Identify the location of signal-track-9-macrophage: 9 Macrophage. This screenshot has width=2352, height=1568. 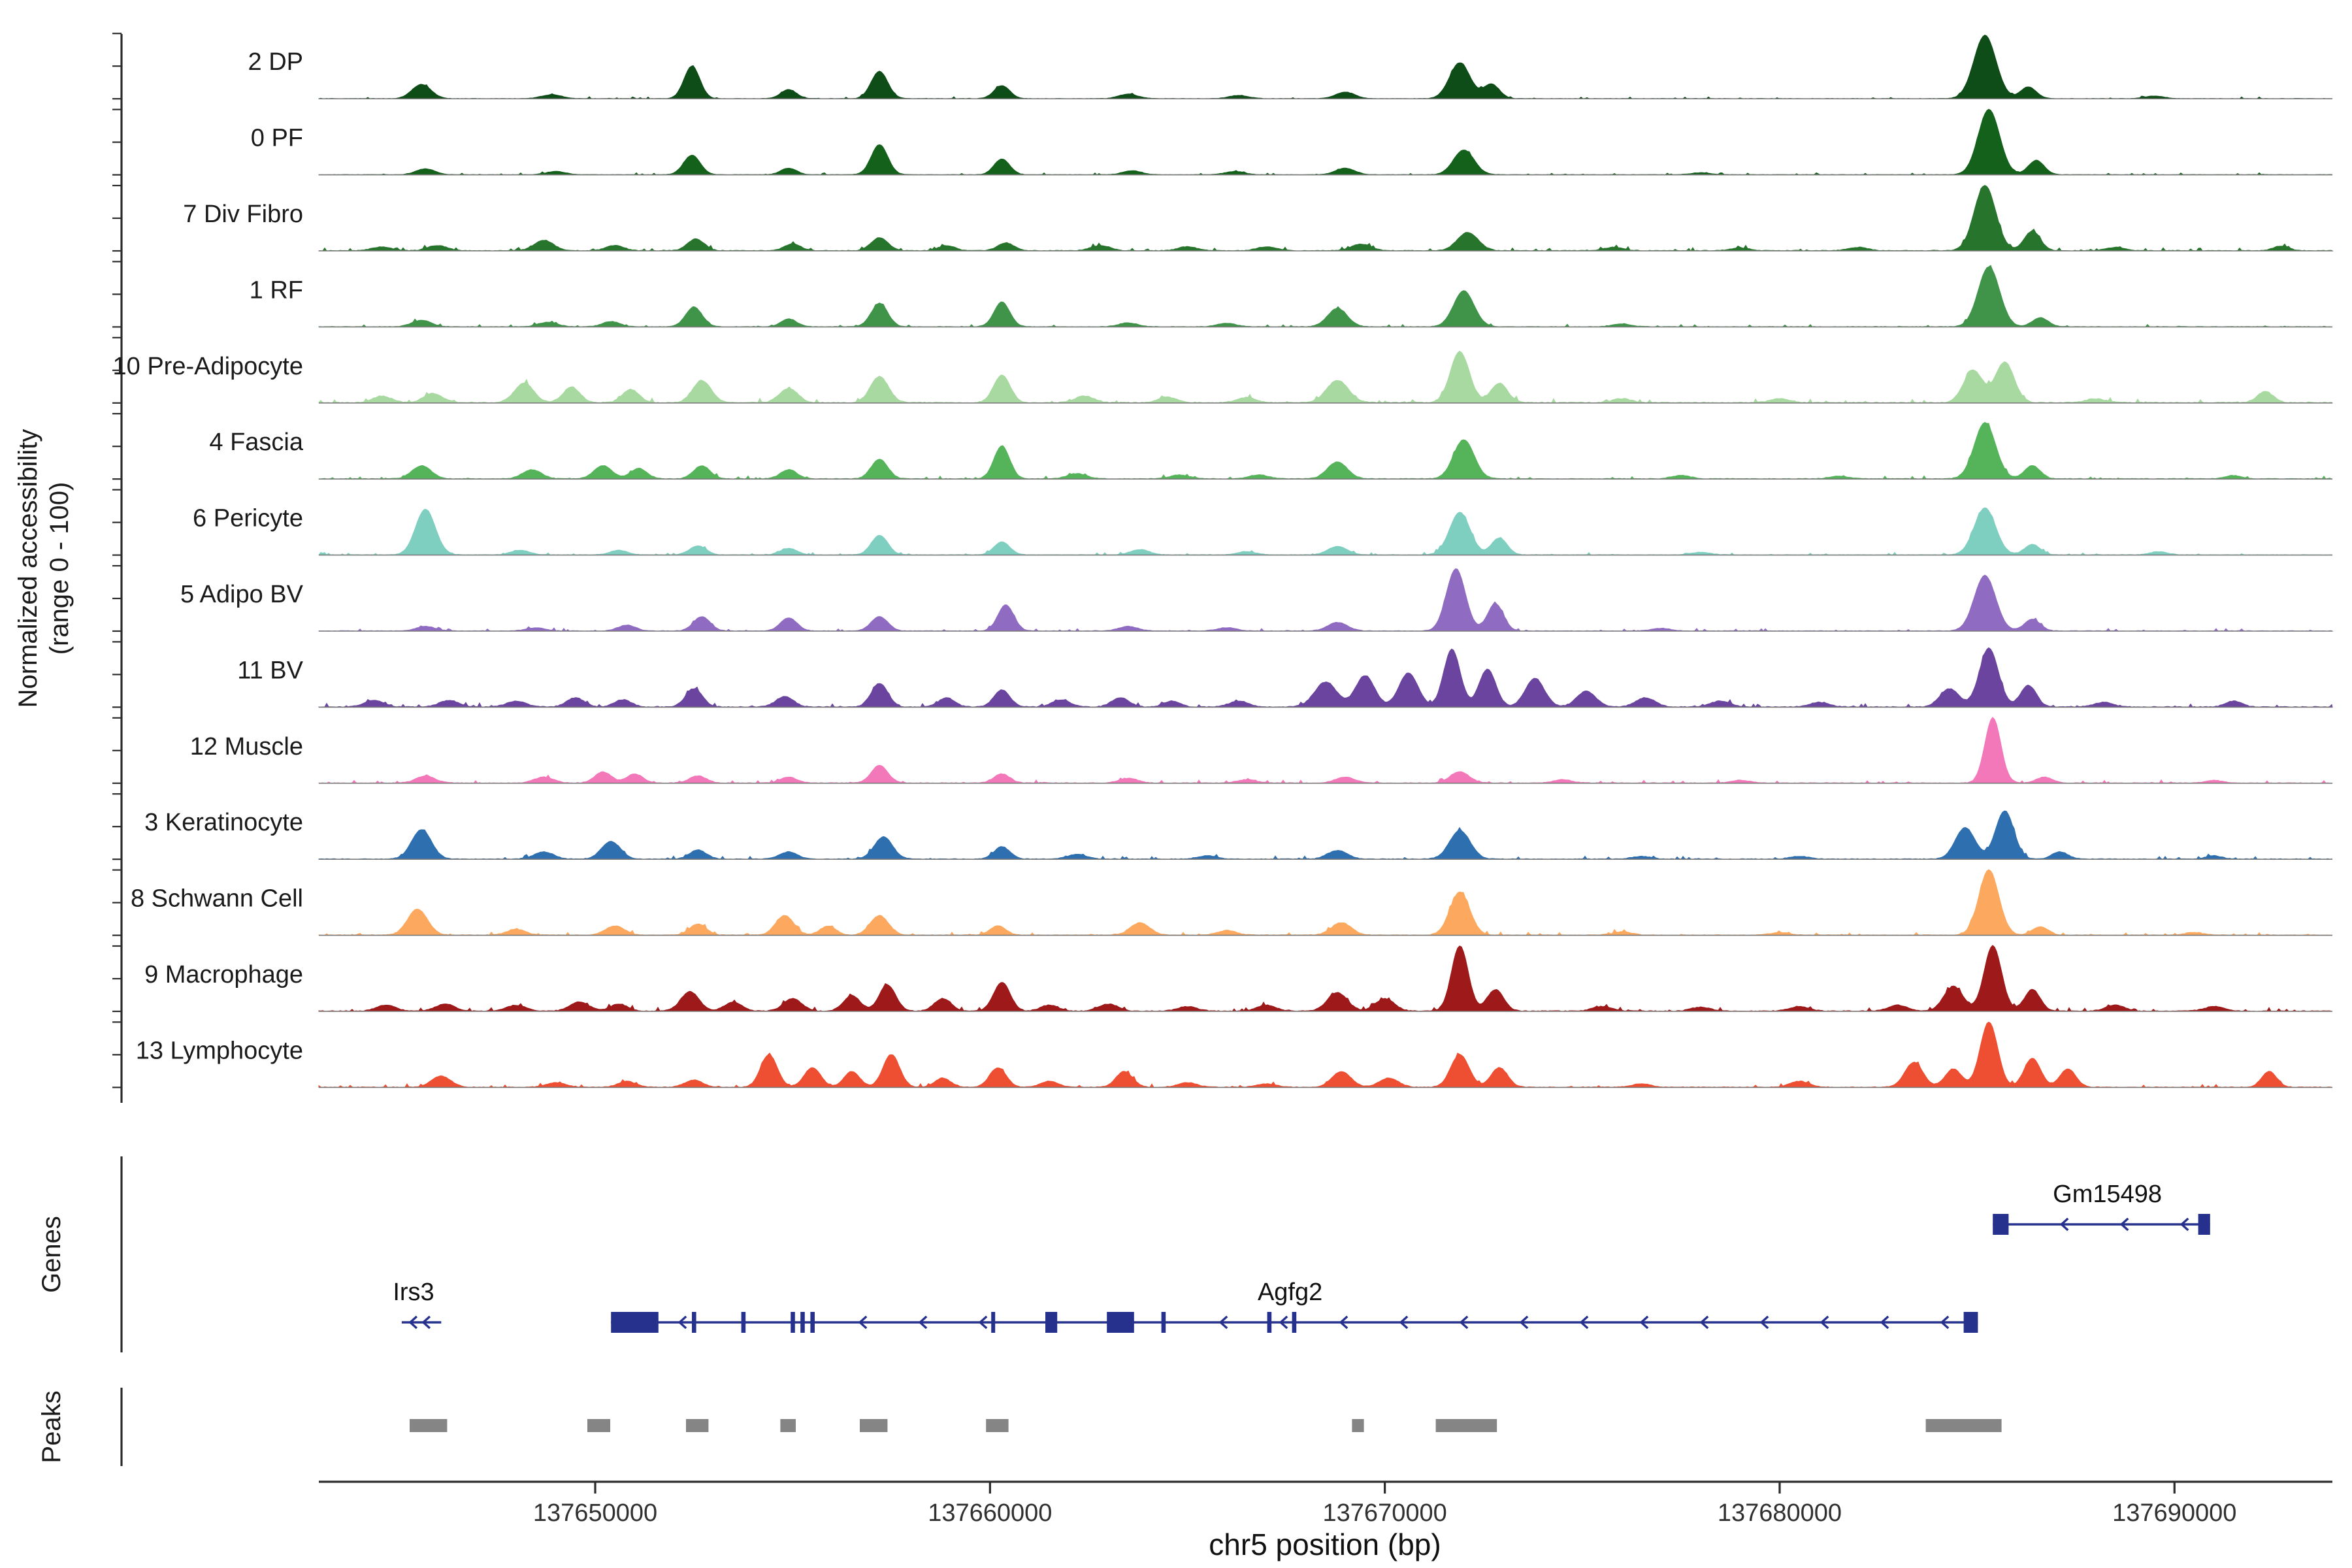
(1222, 979).